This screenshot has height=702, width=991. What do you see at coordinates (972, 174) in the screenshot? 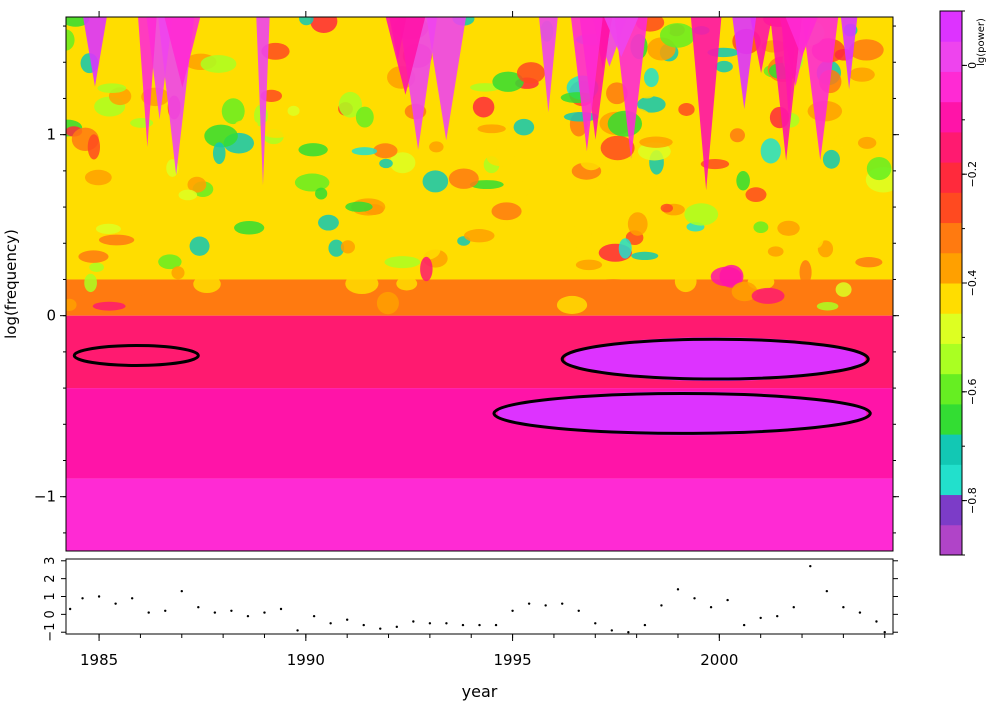
I see `colorbar-tick-label: −0.2` at bounding box center [972, 174].